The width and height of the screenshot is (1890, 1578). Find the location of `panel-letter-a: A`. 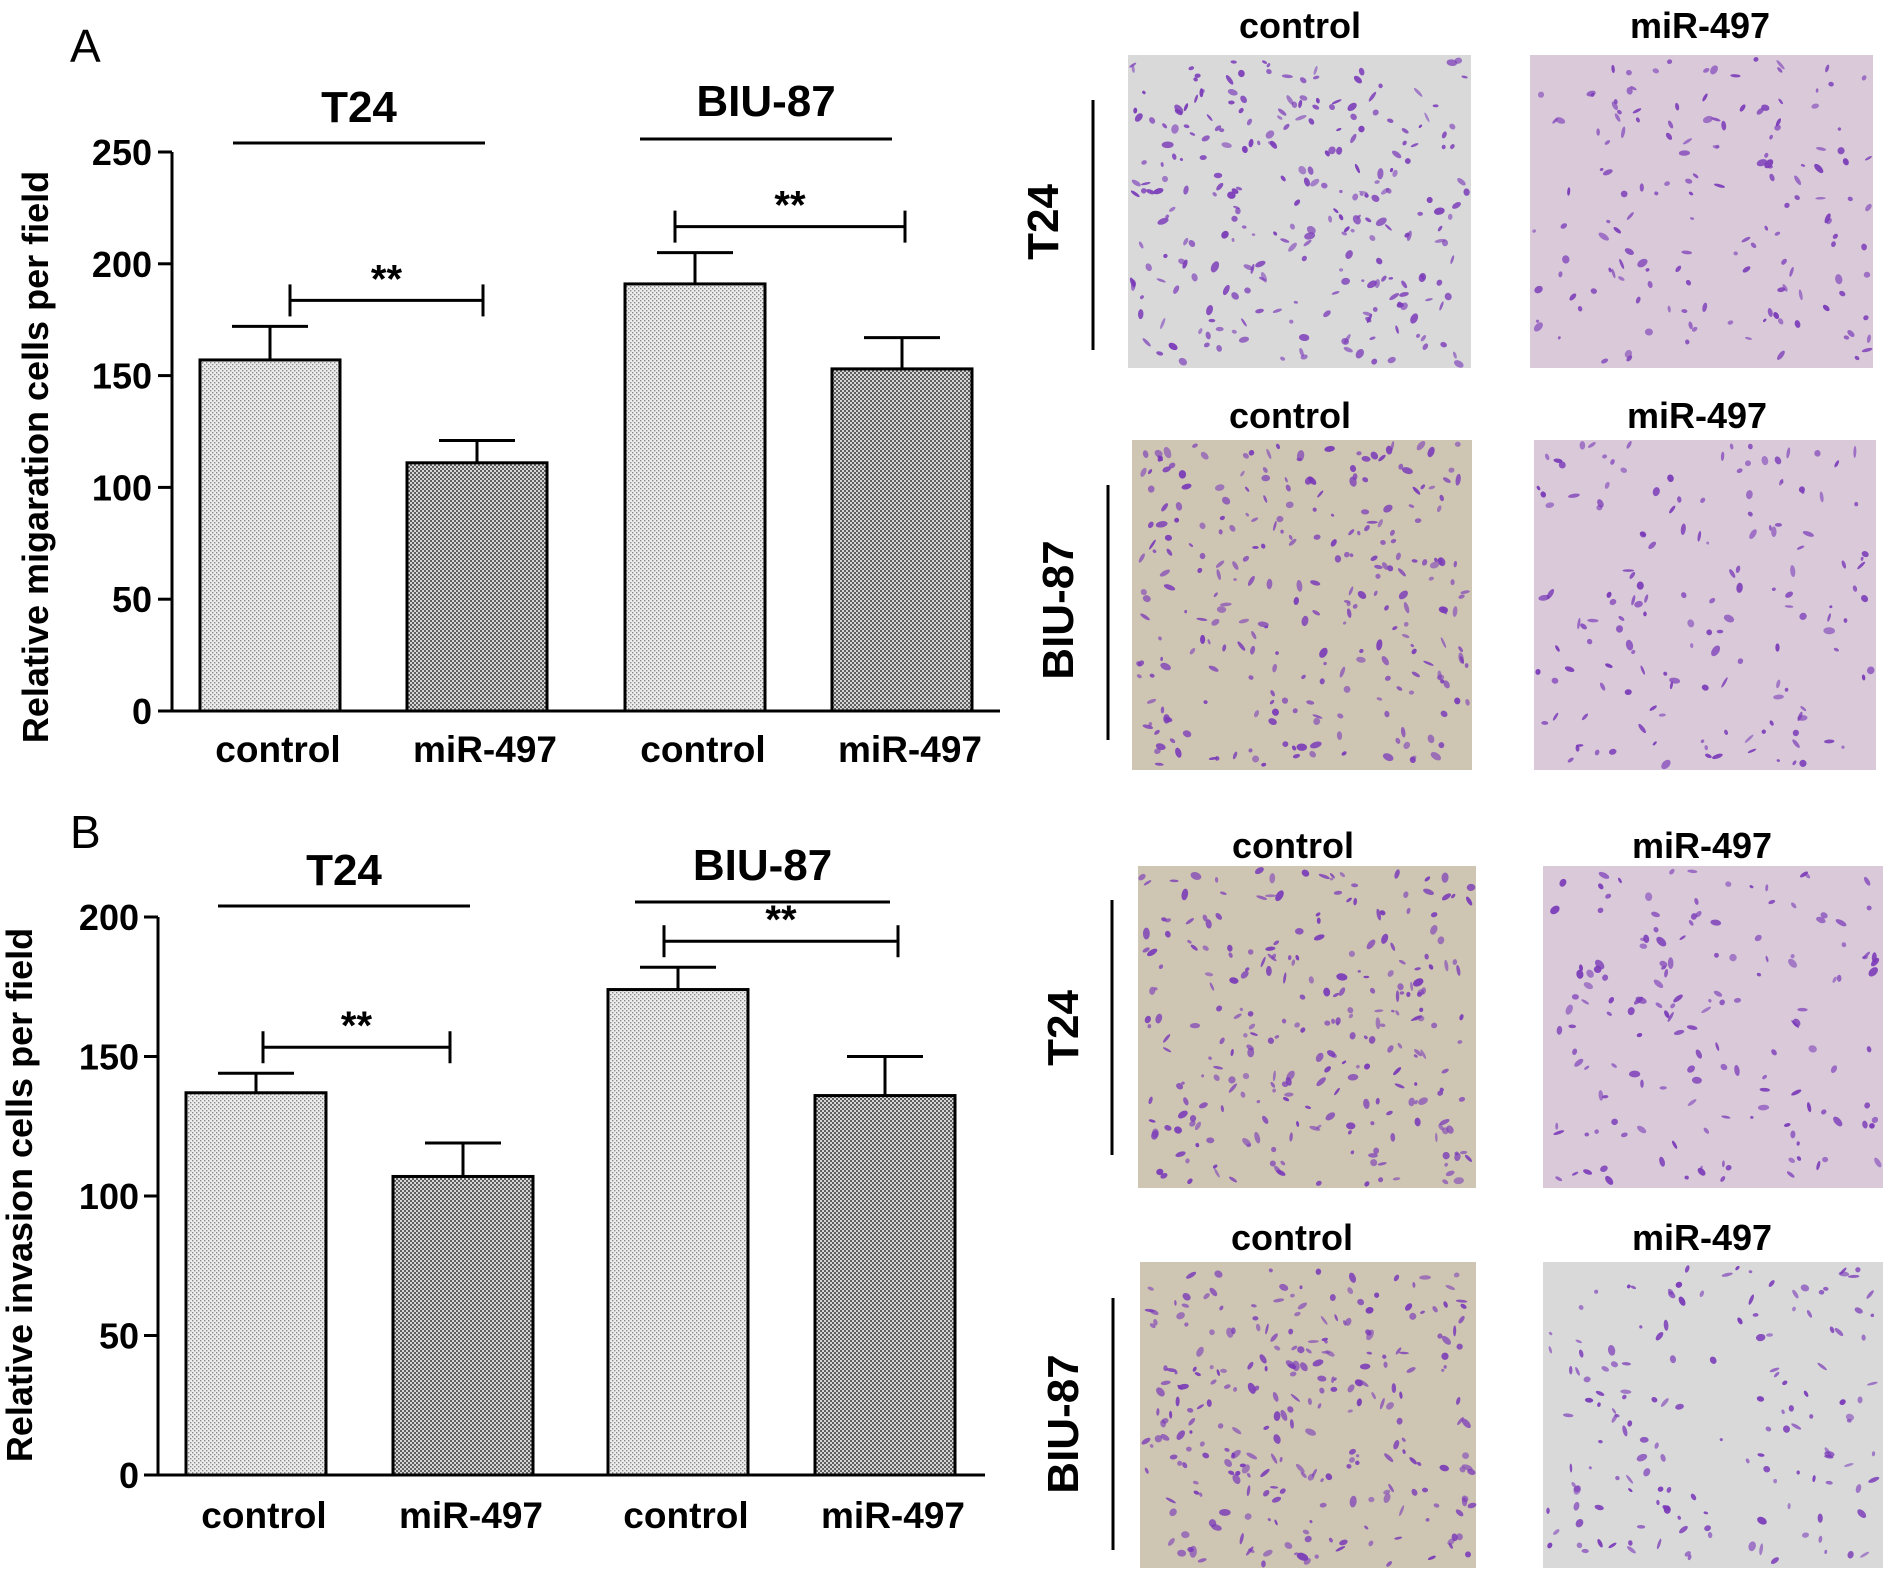

panel-letter-a: A is located at coordinates (85, 46).